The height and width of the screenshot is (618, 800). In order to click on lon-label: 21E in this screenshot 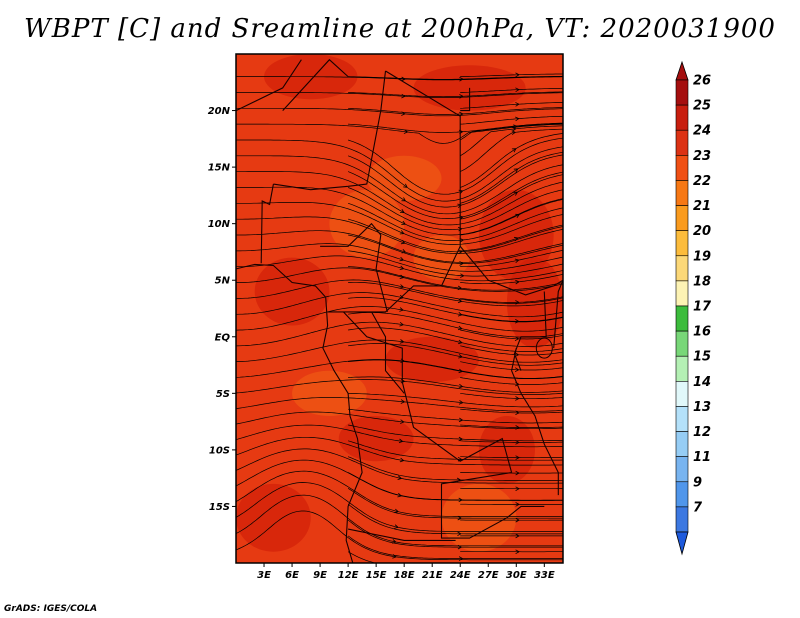, I will do `click(432, 575)`.